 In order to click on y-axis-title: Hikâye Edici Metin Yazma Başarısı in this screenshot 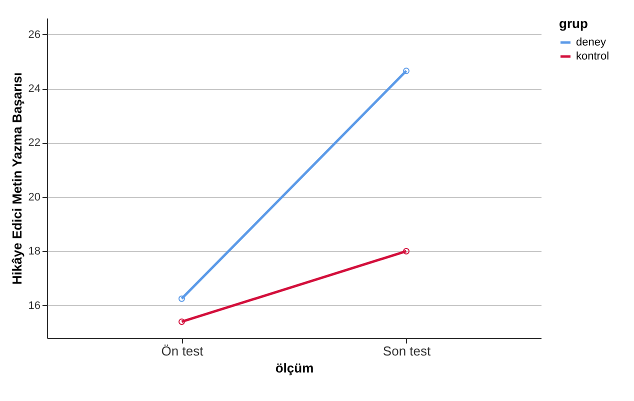, I will do `click(16, 178)`.